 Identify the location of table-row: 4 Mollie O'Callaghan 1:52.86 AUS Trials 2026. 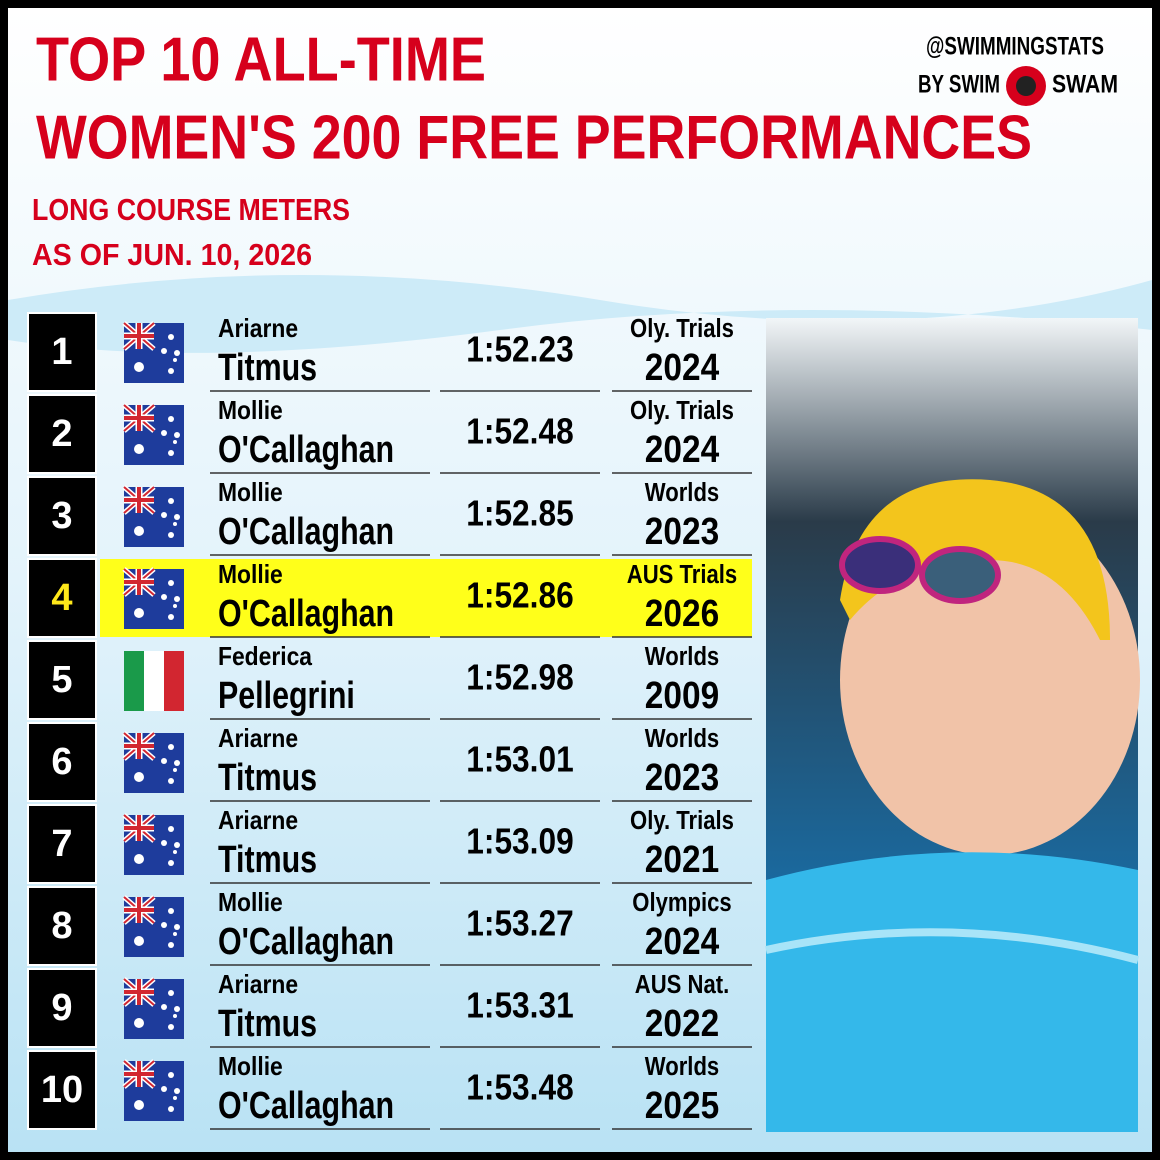
(389, 598).